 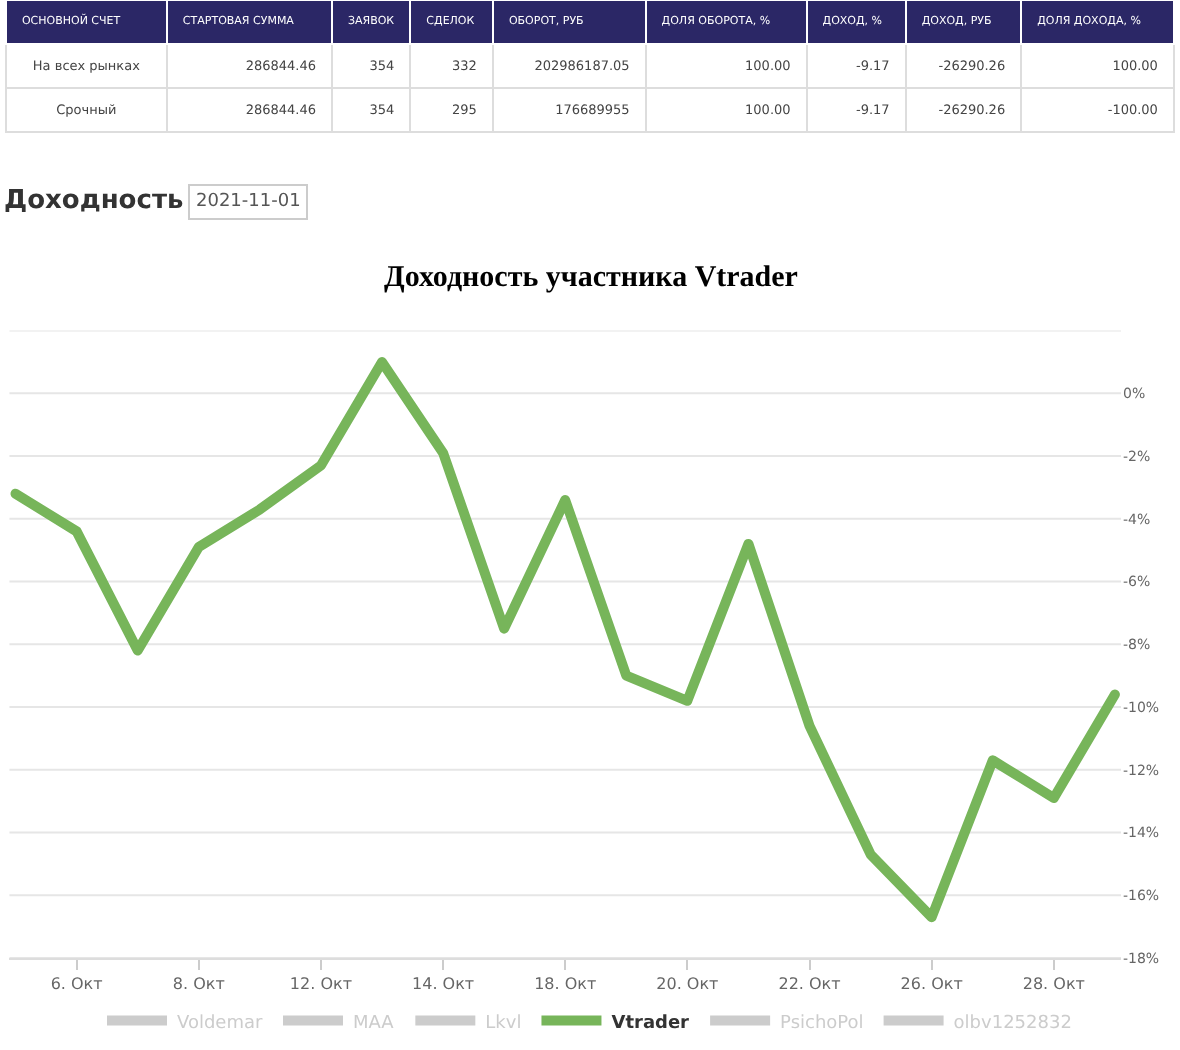 I want to click on x-tick-label: 6. Окт, so click(x=77, y=984).